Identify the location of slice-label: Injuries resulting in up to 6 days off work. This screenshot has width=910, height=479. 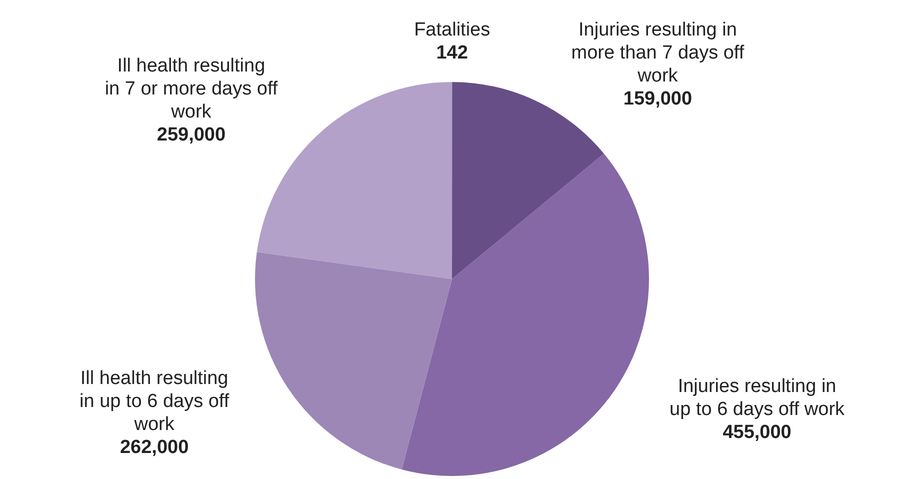
(758, 398).